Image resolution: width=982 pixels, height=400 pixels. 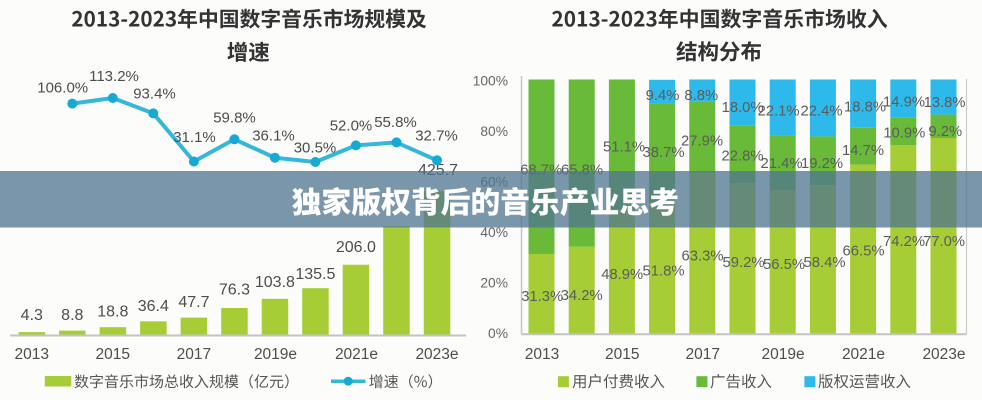 What do you see at coordinates (945, 103) in the screenshot?
I see `svg-text: 13.8%` at bounding box center [945, 103].